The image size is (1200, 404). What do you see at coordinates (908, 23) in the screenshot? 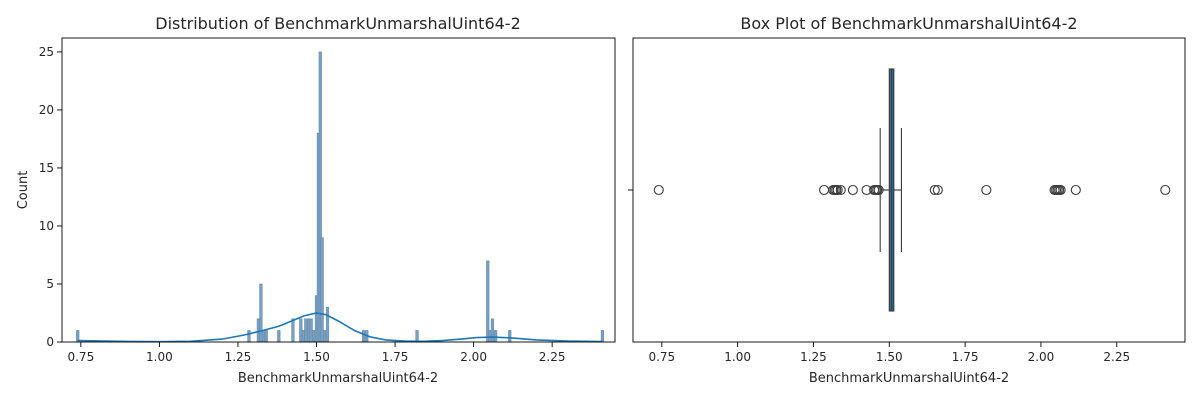
I see `boxplot-title: Box Plot of BenchmarkUnmarshalUint64-2` at bounding box center [908, 23].